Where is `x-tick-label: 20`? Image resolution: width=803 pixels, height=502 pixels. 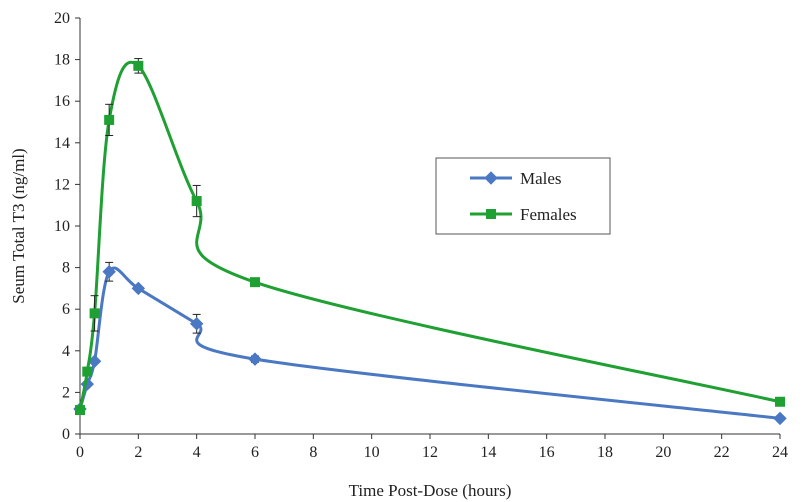 x-tick-label: 20 is located at coordinates (663, 452).